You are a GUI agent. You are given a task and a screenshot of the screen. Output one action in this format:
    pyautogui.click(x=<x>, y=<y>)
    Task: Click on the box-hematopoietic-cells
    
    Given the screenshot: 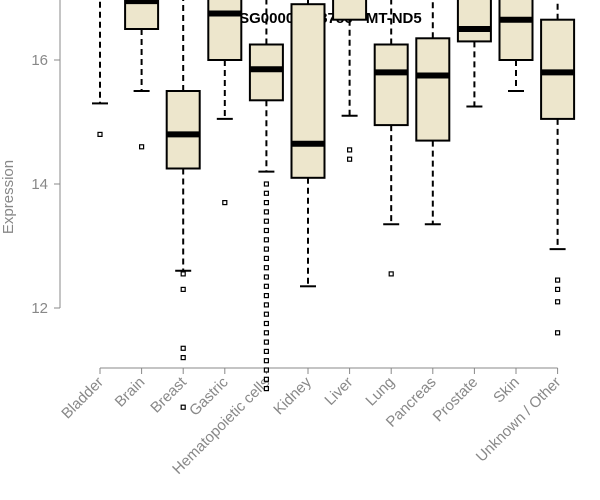 What is the action you would take?
    pyautogui.click(x=266, y=196)
    